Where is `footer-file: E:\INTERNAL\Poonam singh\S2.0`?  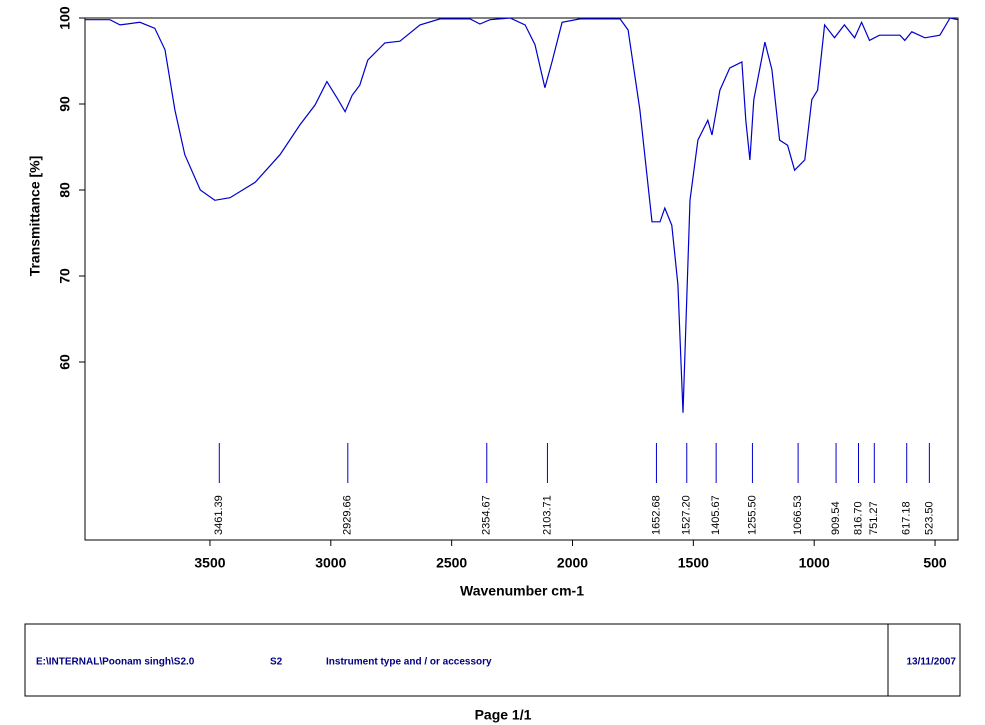 footer-file: E:\INTERNAL\Poonam singh\S2.0 is located at coordinates (115, 662).